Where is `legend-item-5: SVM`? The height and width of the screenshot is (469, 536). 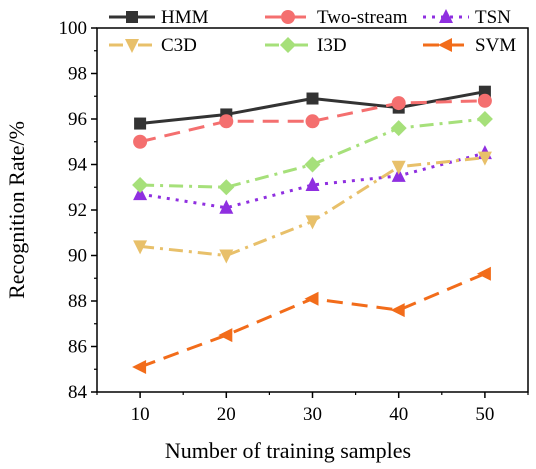
legend-item-5: SVM is located at coordinates (469, 45).